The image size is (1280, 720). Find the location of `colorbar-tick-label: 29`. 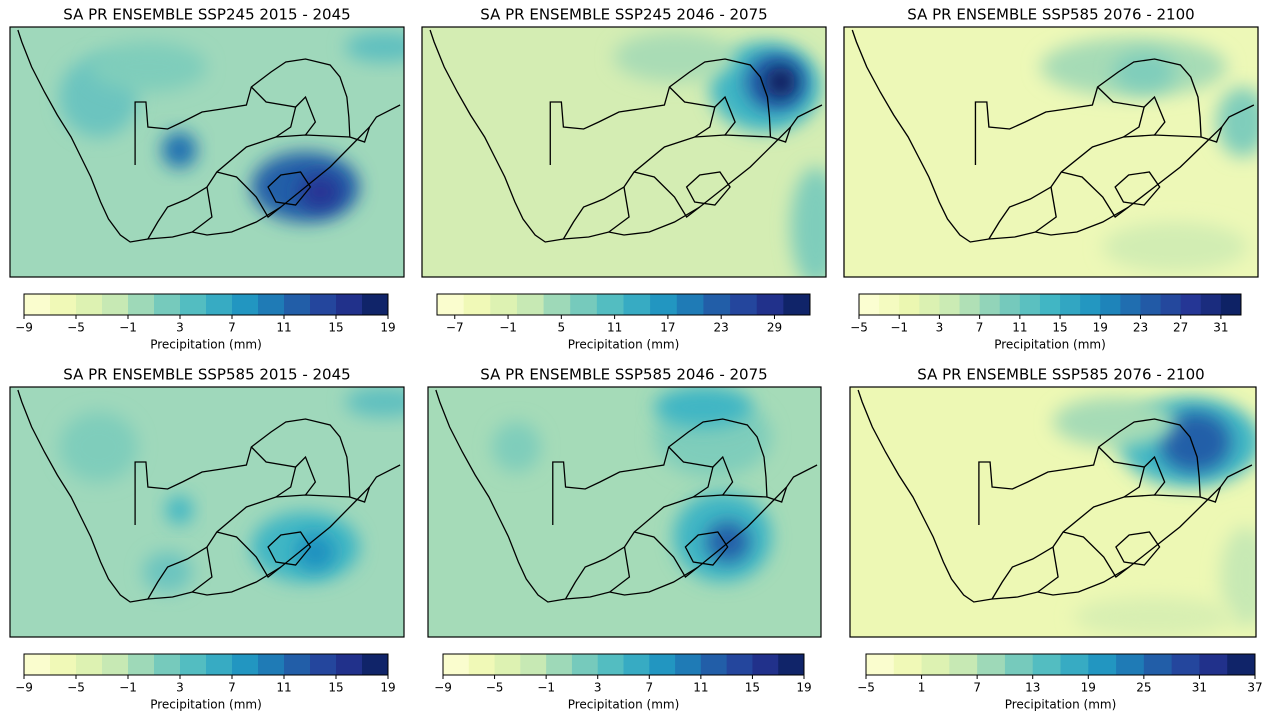

colorbar-tick-label: 29 is located at coordinates (774, 328).